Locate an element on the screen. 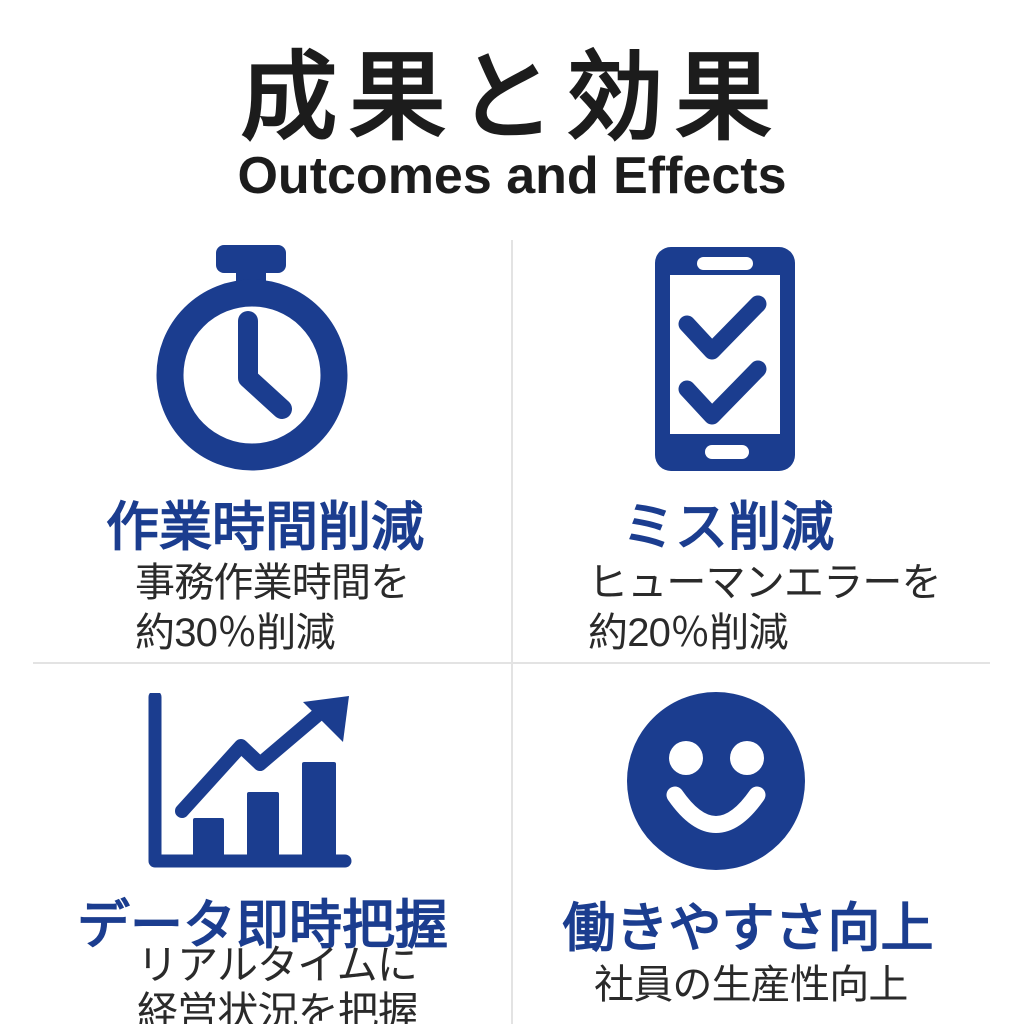 Image resolution: width=1024 pixels, height=1024 pixels. description-line: 事務作業時間を is located at coordinates (272, 583).